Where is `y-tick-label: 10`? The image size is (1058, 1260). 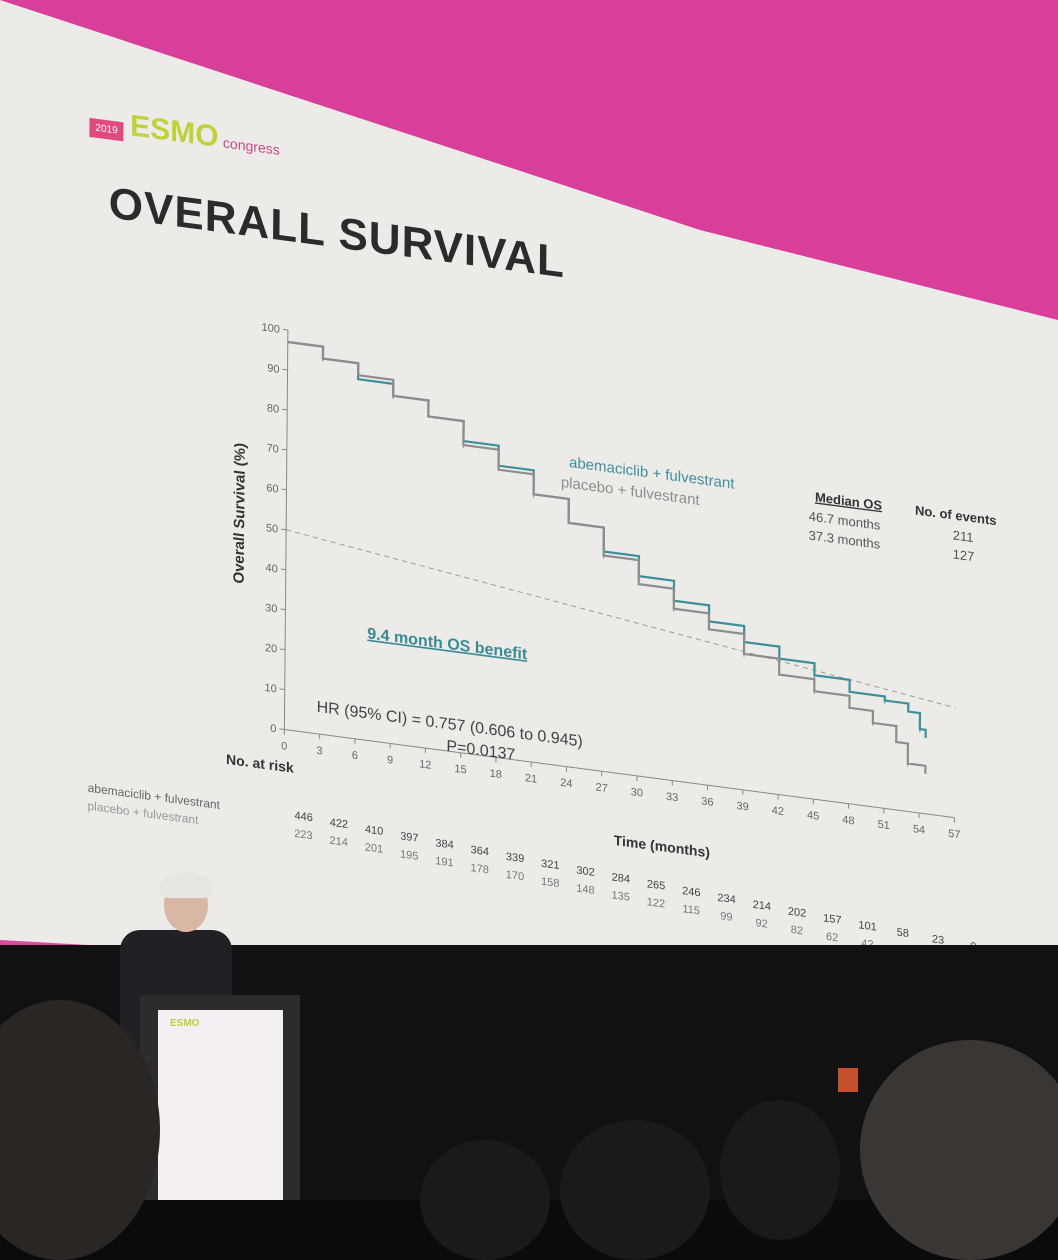
y-tick-label: 10 is located at coordinates (270, 689).